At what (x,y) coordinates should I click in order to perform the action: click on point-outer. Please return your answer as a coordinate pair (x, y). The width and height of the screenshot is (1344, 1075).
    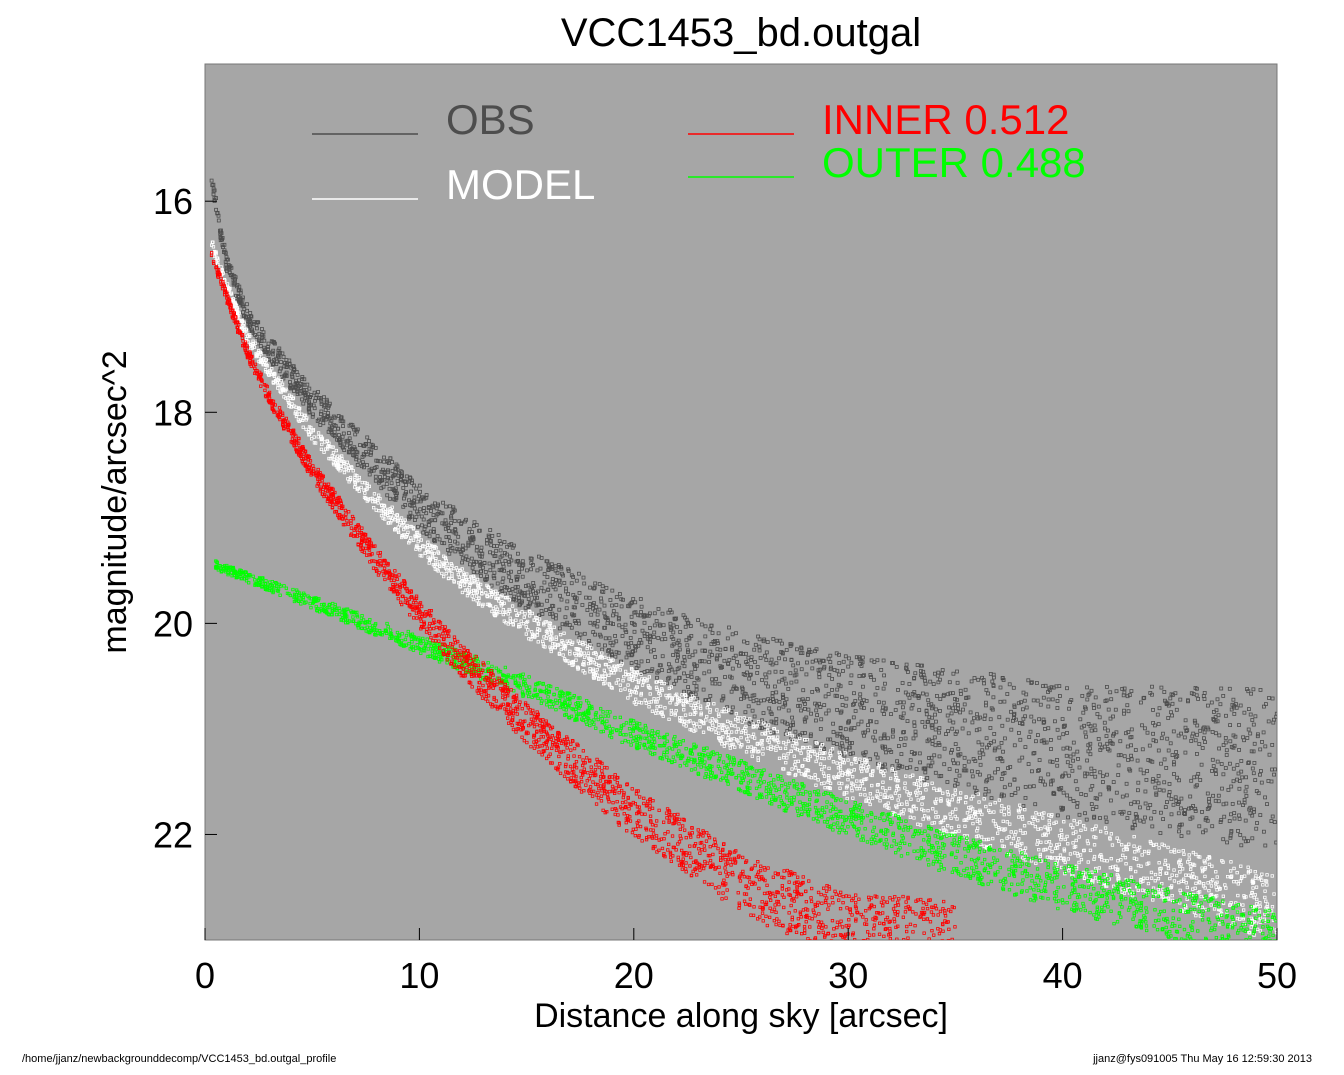
    Looking at the image, I should click on (1231, 947).